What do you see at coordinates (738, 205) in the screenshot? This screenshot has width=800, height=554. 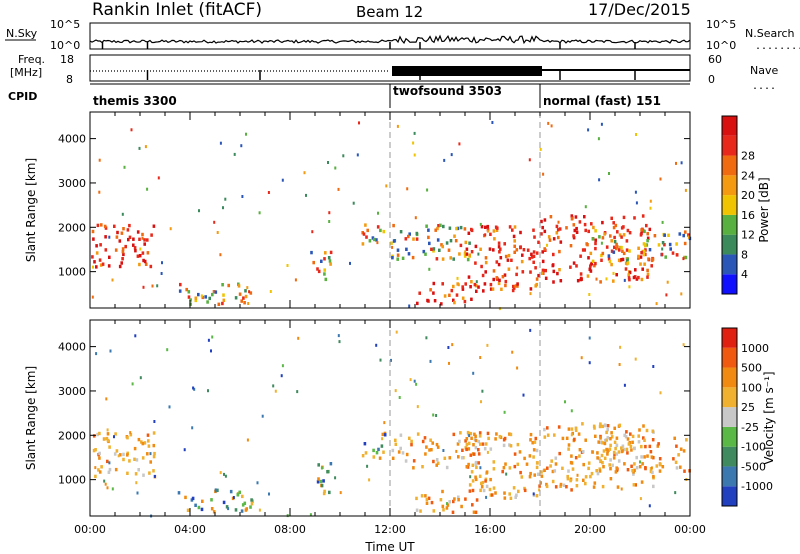 I see `power-colorbar: 4 8 12 16 20 24 28` at bounding box center [738, 205].